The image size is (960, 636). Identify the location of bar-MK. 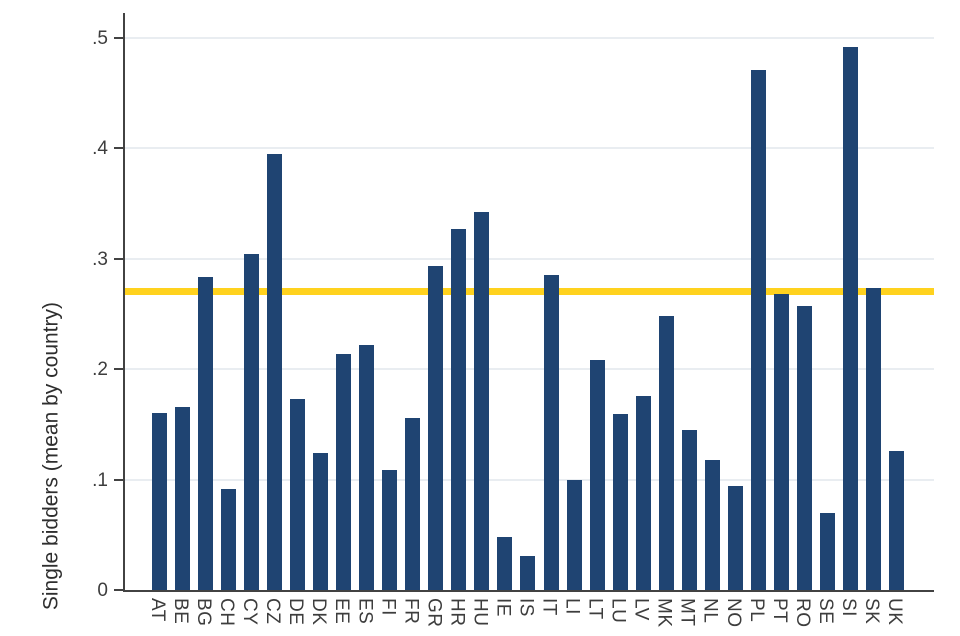
(666, 452).